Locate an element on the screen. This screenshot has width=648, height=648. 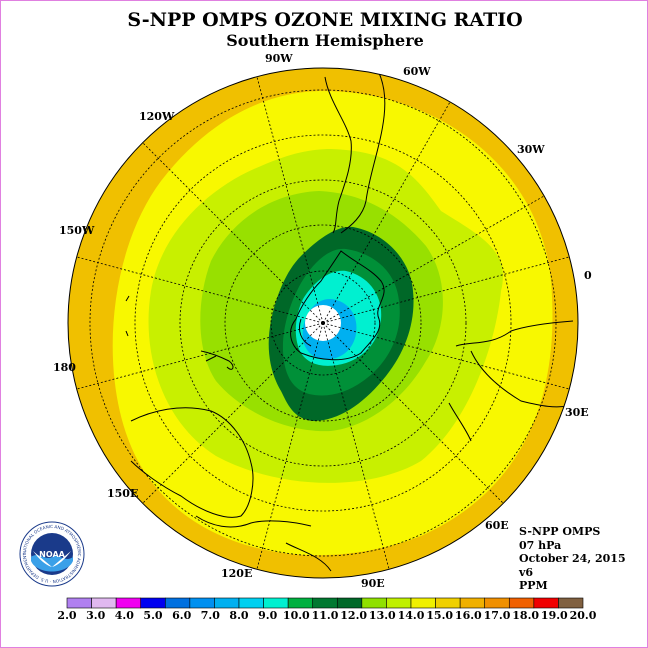
coast-madagascar is located at coordinates (460, 422).